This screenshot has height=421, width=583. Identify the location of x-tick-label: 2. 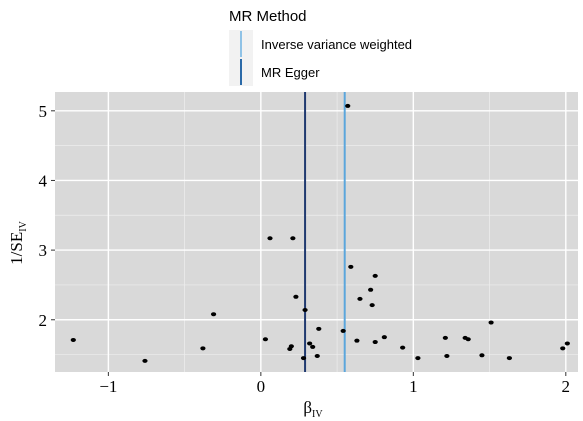
(566, 386).